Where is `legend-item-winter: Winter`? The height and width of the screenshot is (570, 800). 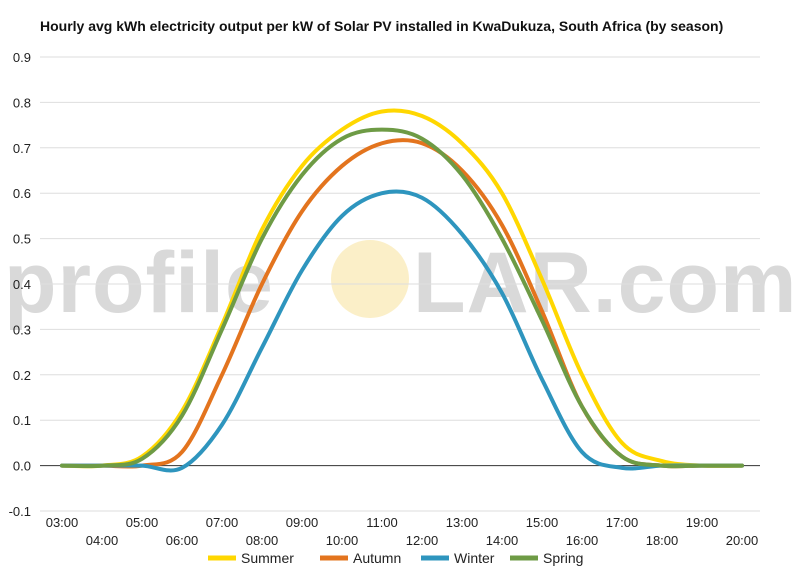 legend-item-winter: Winter is located at coordinates (458, 558).